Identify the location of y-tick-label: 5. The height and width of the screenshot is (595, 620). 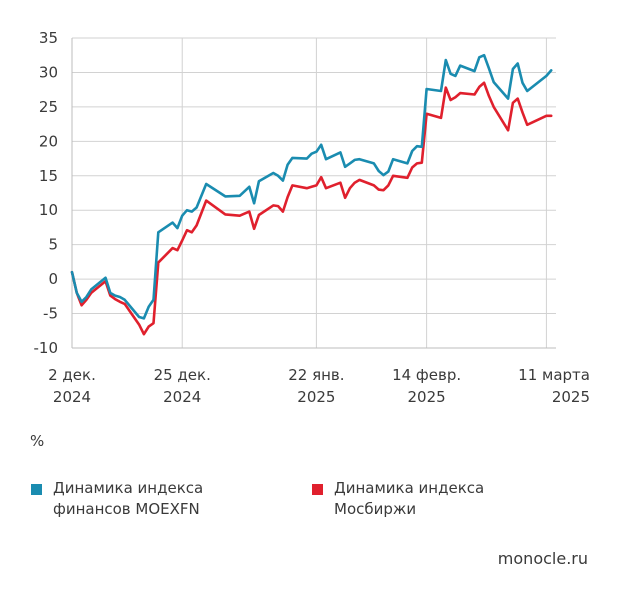
(53, 245).